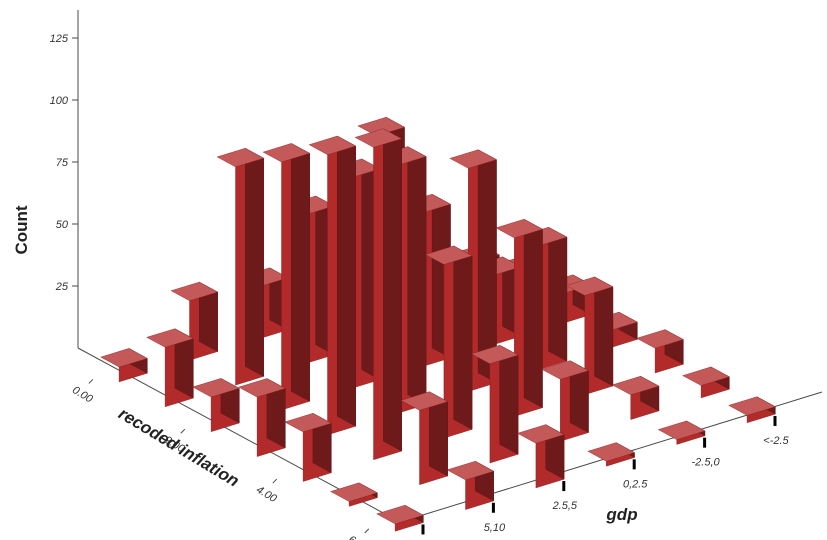 Image resolution: width=827 pixels, height=540 pixels. I want to click on x-tick-label: -2.5,0, so click(706, 463).